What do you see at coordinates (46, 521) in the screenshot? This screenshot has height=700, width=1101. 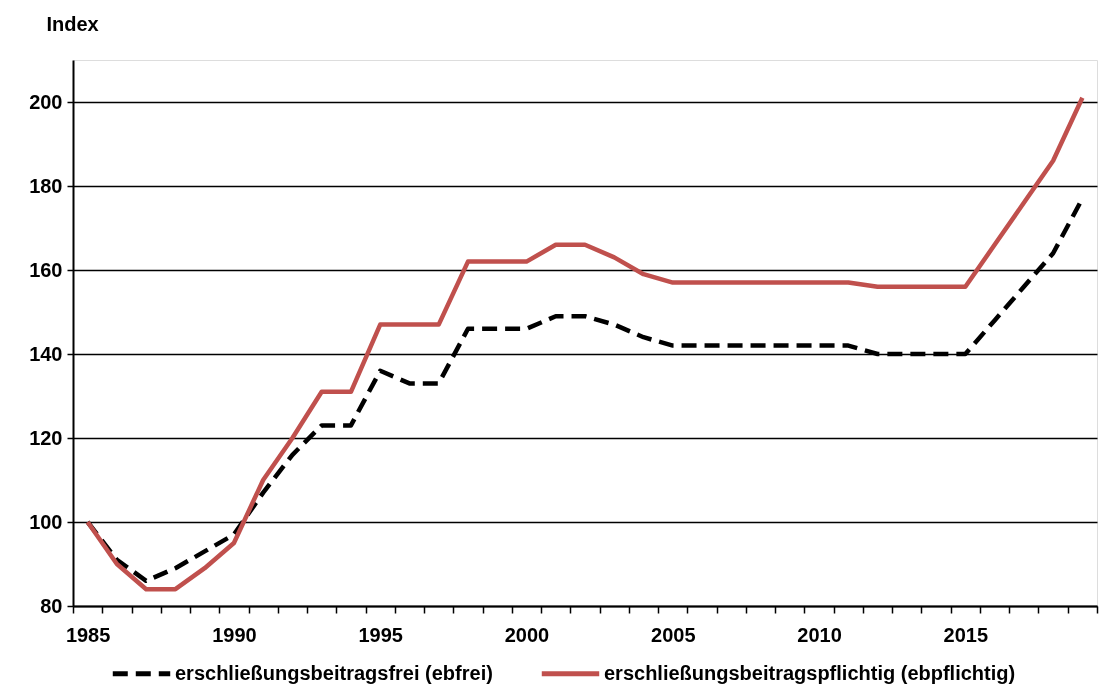 I see `y-tick-label: 100` at bounding box center [46, 521].